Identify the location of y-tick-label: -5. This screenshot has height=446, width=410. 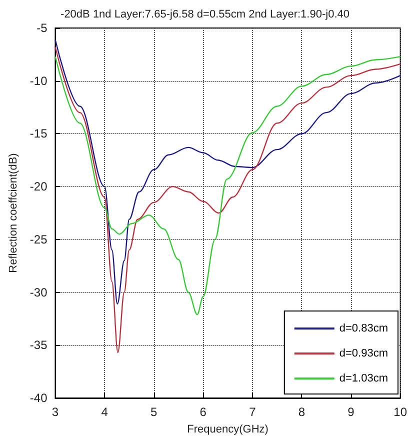
(42, 28).